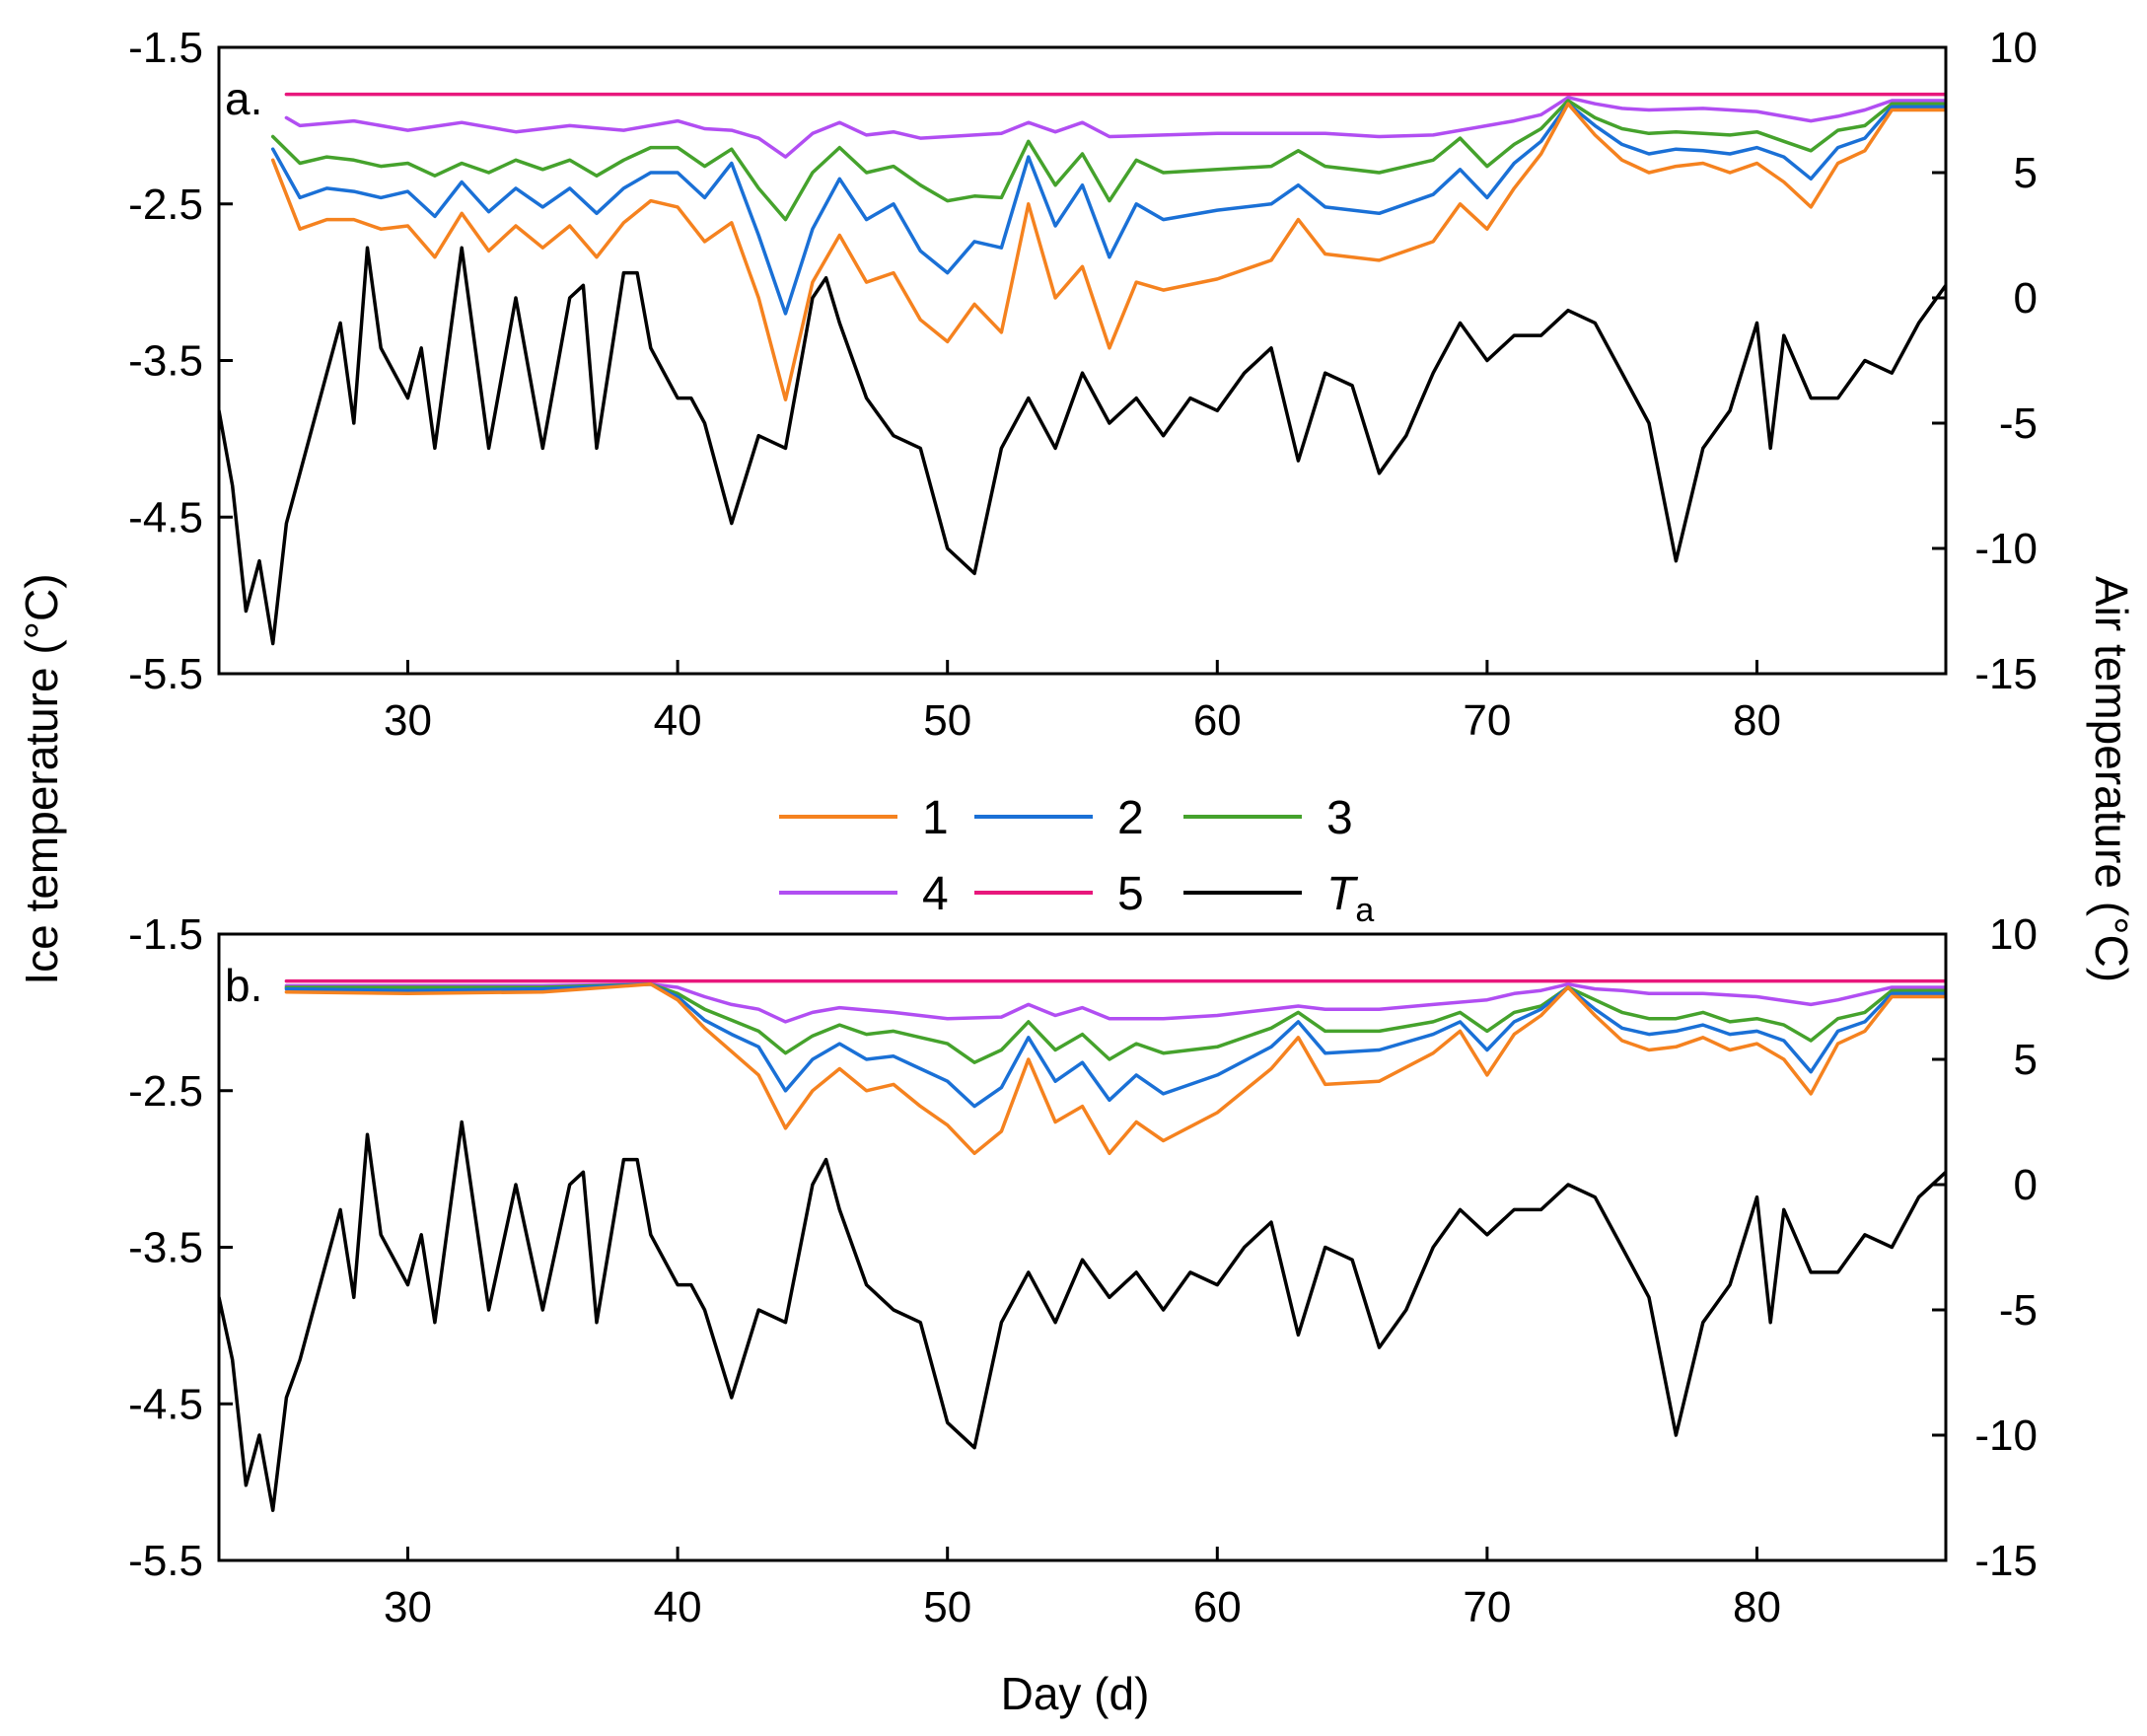  I want to click on legend-label: 2, so click(1130, 818).